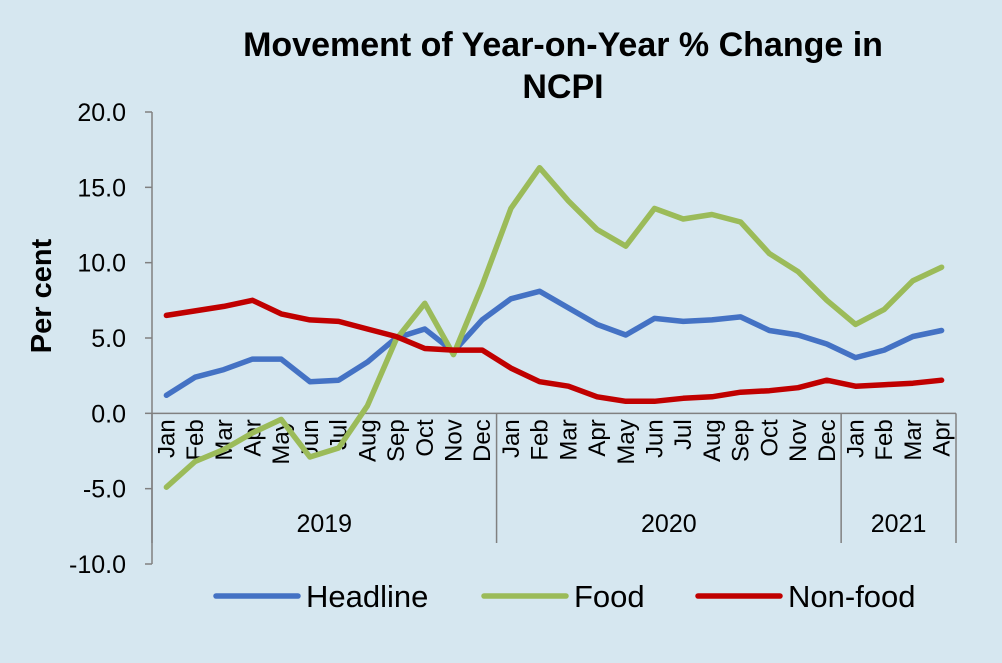 Image resolution: width=1002 pixels, height=663 pixels. I want to click on x-year-label: 2020, so click(669, 524).